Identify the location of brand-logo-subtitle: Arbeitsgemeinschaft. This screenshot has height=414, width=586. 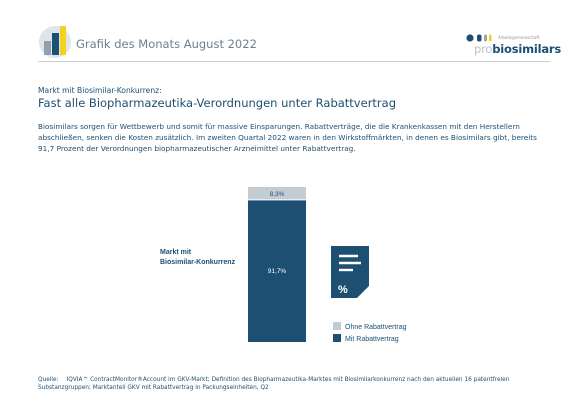
(519, 37).